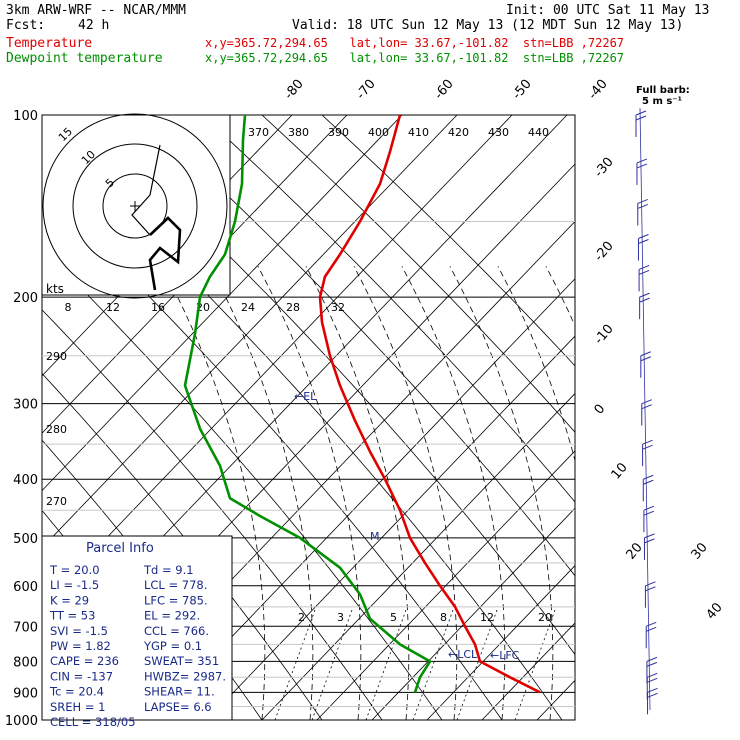  I want to click on pressure-label: 200, so click(25, 298).